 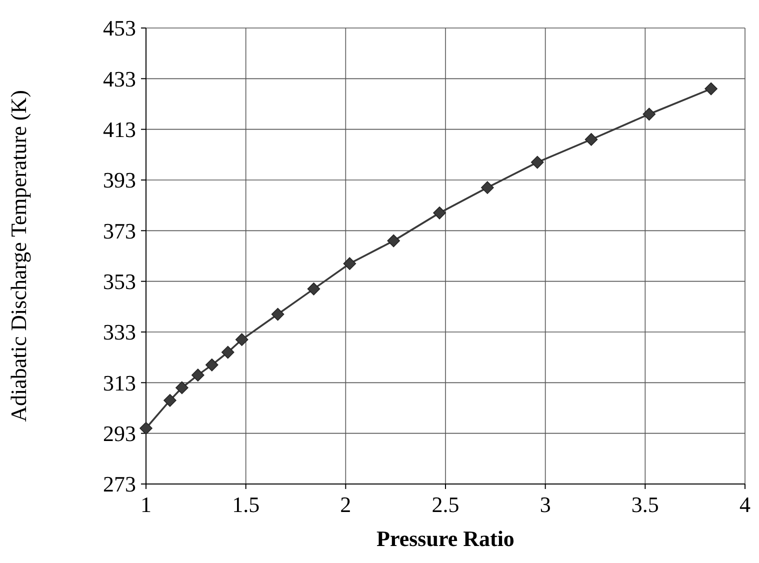 What do you see at coordinates (346, 504) in the screenshot?
I see `x-tick-label: 2` at bounding box center [346, 504].